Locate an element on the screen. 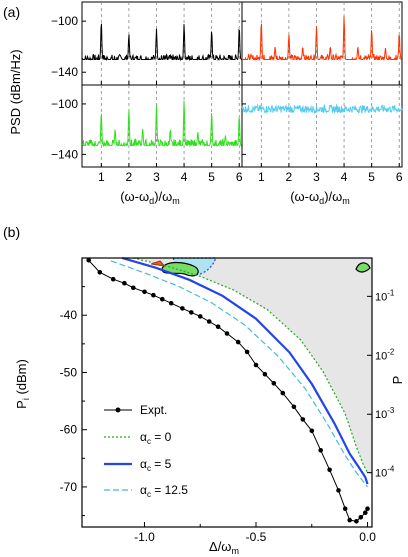 The width and height of the screenshot is (408, 557). legend-label: αc = 5 is located at coordinates (156, 465).